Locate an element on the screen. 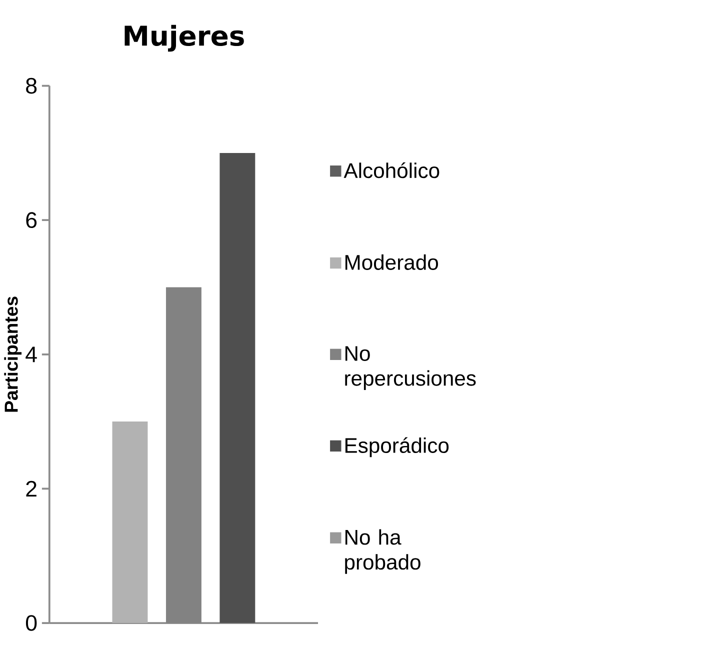 This screenshot has height=658, width=706. y-tick-label: 2 is located at coordinates (31, 488).